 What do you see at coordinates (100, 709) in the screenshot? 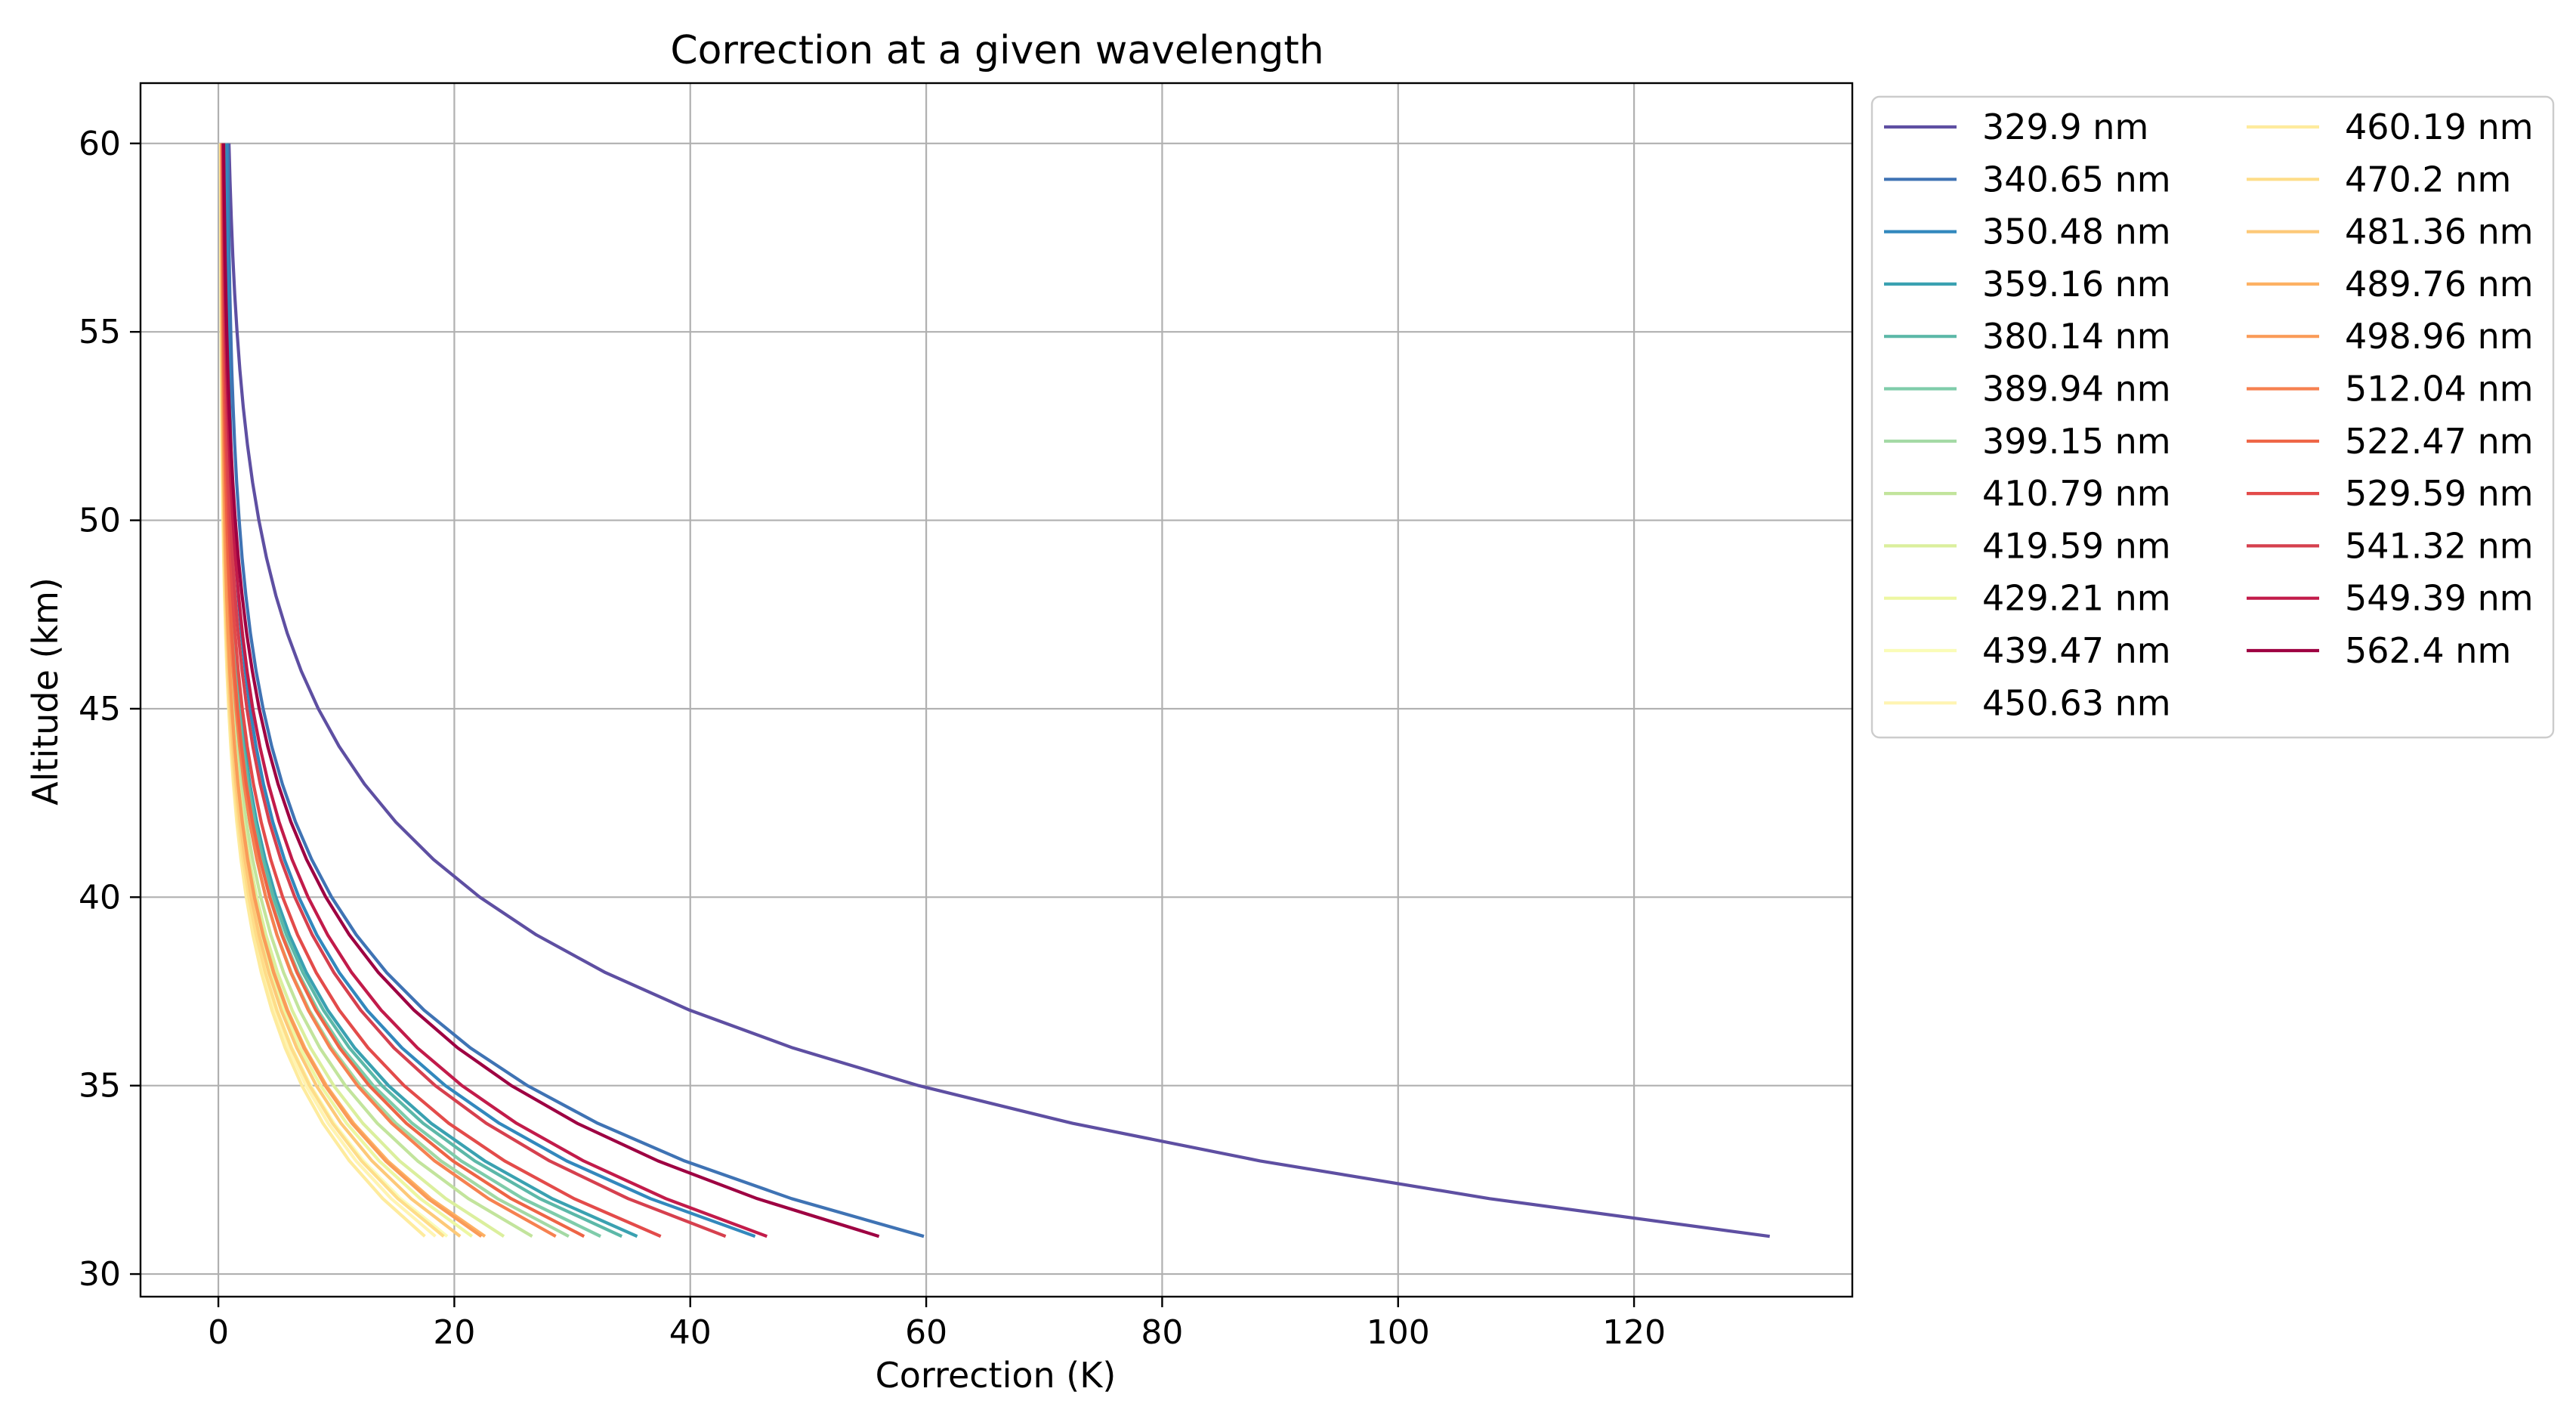
I see `y-tick-label: 45` at bounding box center [100, 709].